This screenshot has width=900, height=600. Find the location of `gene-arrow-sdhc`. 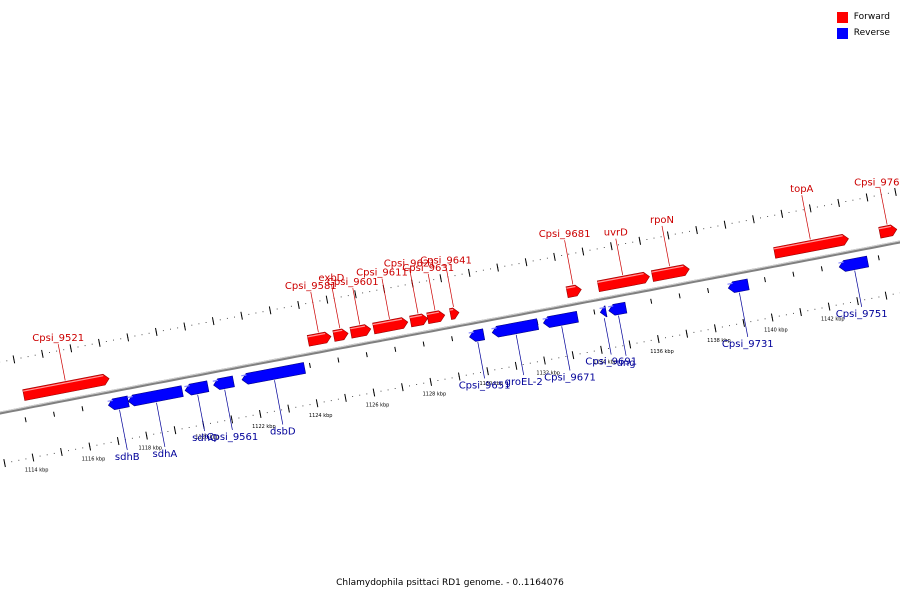

gene-arrow-sdhc is located at coordinates (197, 388).